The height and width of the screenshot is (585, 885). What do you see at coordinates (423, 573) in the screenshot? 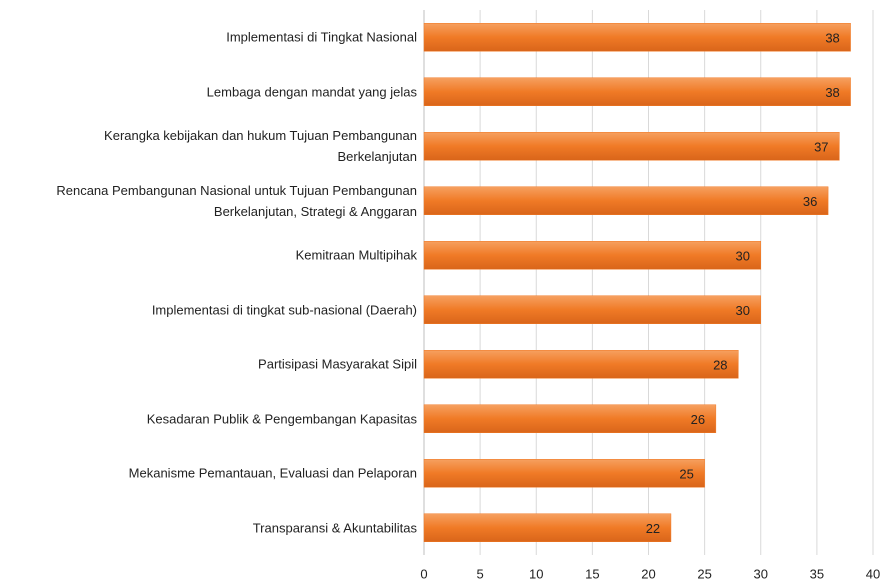
I see `x-tick-label: 0` at bounding box center [423, 573].